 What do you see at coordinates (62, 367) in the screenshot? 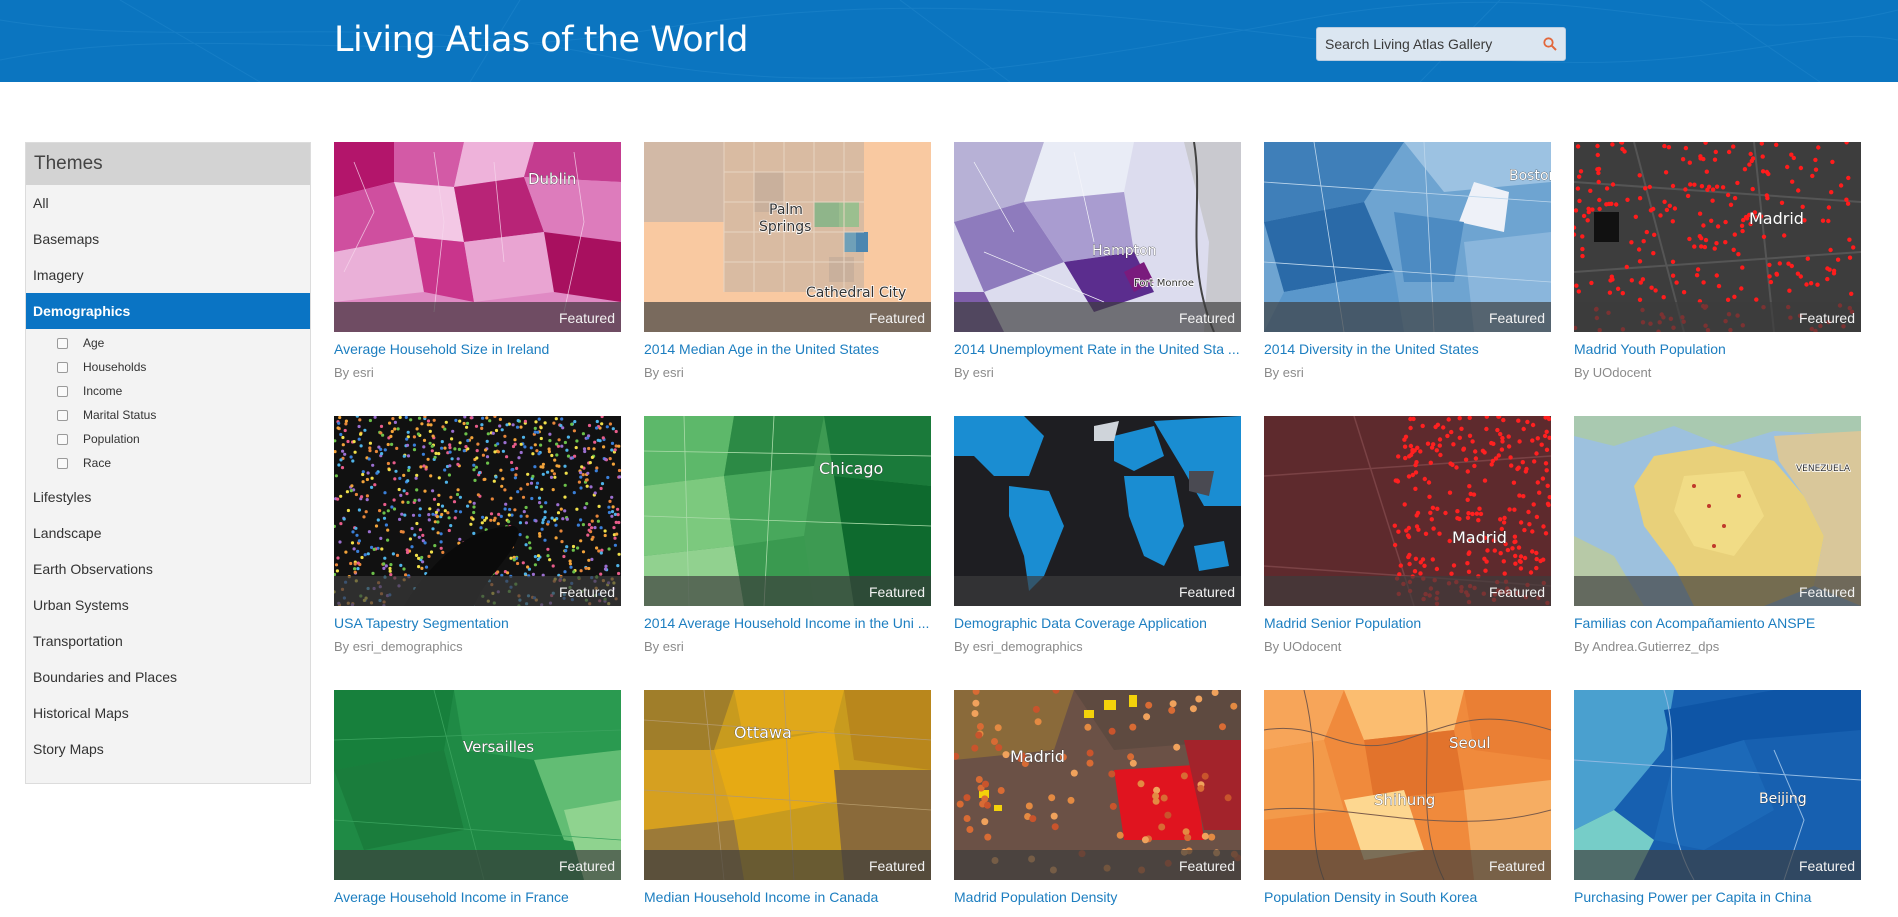
I see `households-checkbox` at bounding box center [62, 367].